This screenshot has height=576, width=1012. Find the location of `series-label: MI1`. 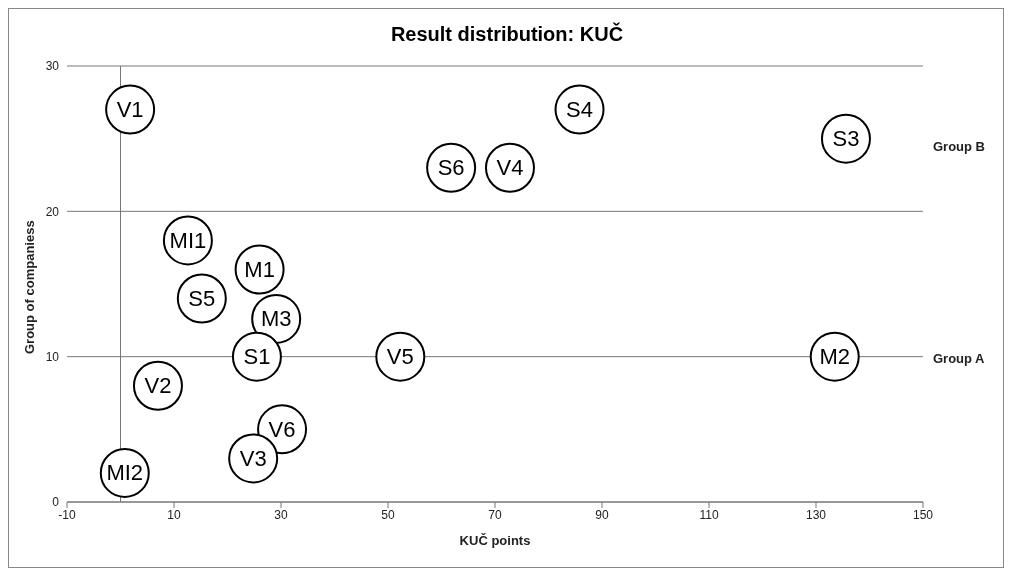

series-label: MI1 is located at coordinates (188, 240).